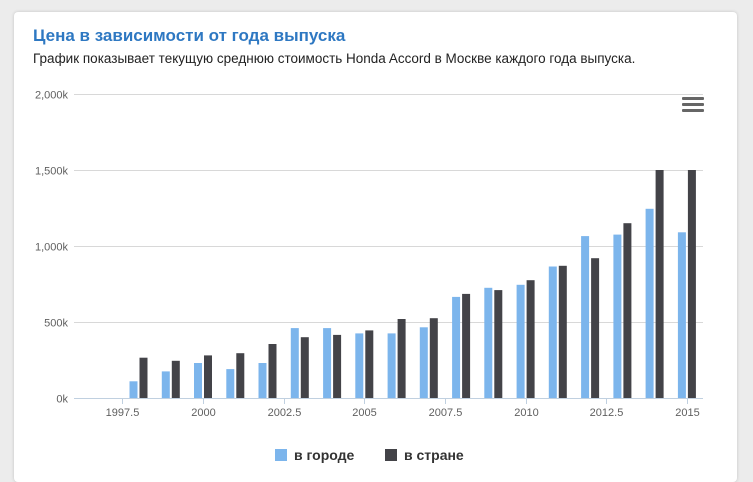 The width and height of the screenshot is (753, 482). I want to click on legend-swatch-city, so click(281, 455).